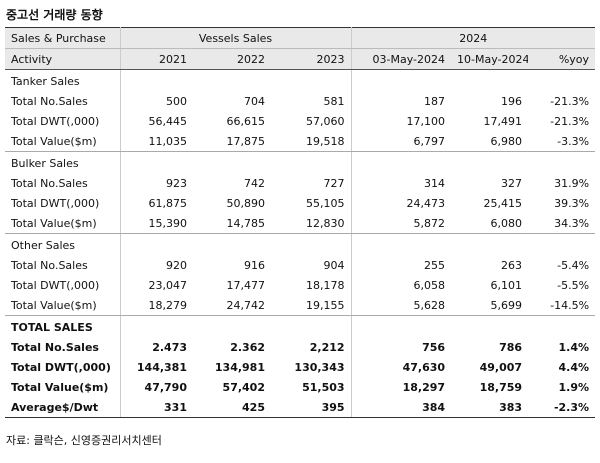 This screenshot has height=463, width=600. Describe the element at coordinates (490, 305) in the screenshot. I see `value-cell: 5,699` at that location.